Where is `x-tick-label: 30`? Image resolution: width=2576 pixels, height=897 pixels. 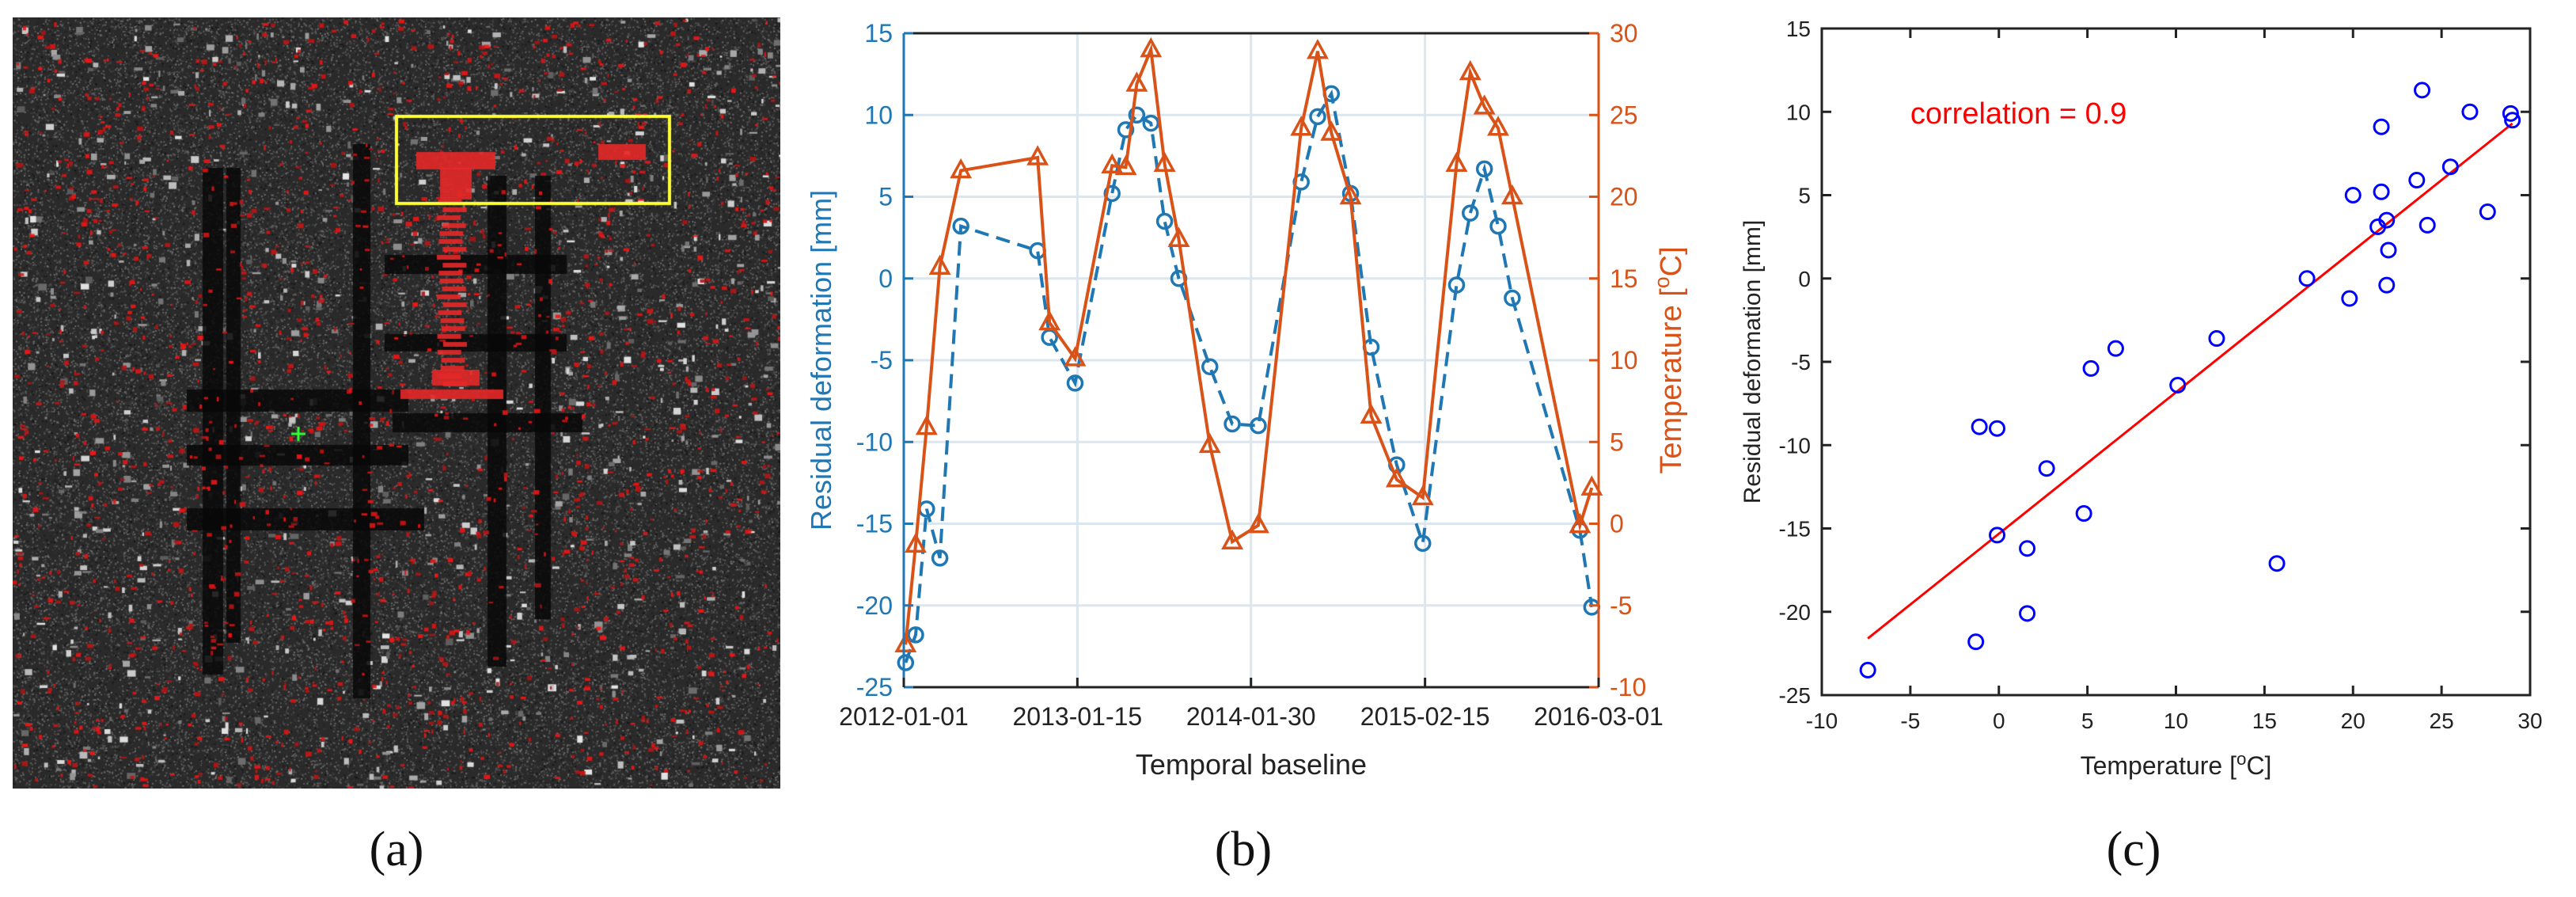
x-tick-label: 30 is located at coordinates (2529, 721).